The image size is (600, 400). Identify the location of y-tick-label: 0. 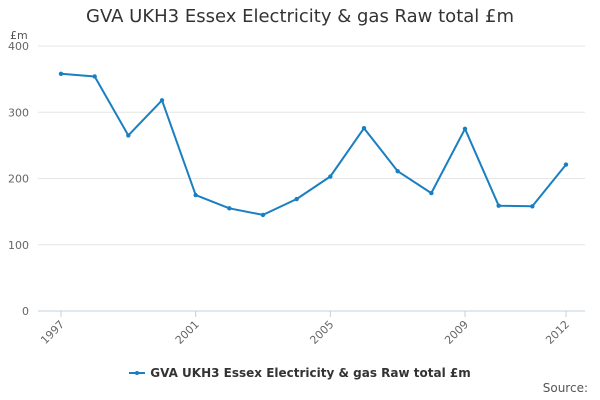
(25, 311).